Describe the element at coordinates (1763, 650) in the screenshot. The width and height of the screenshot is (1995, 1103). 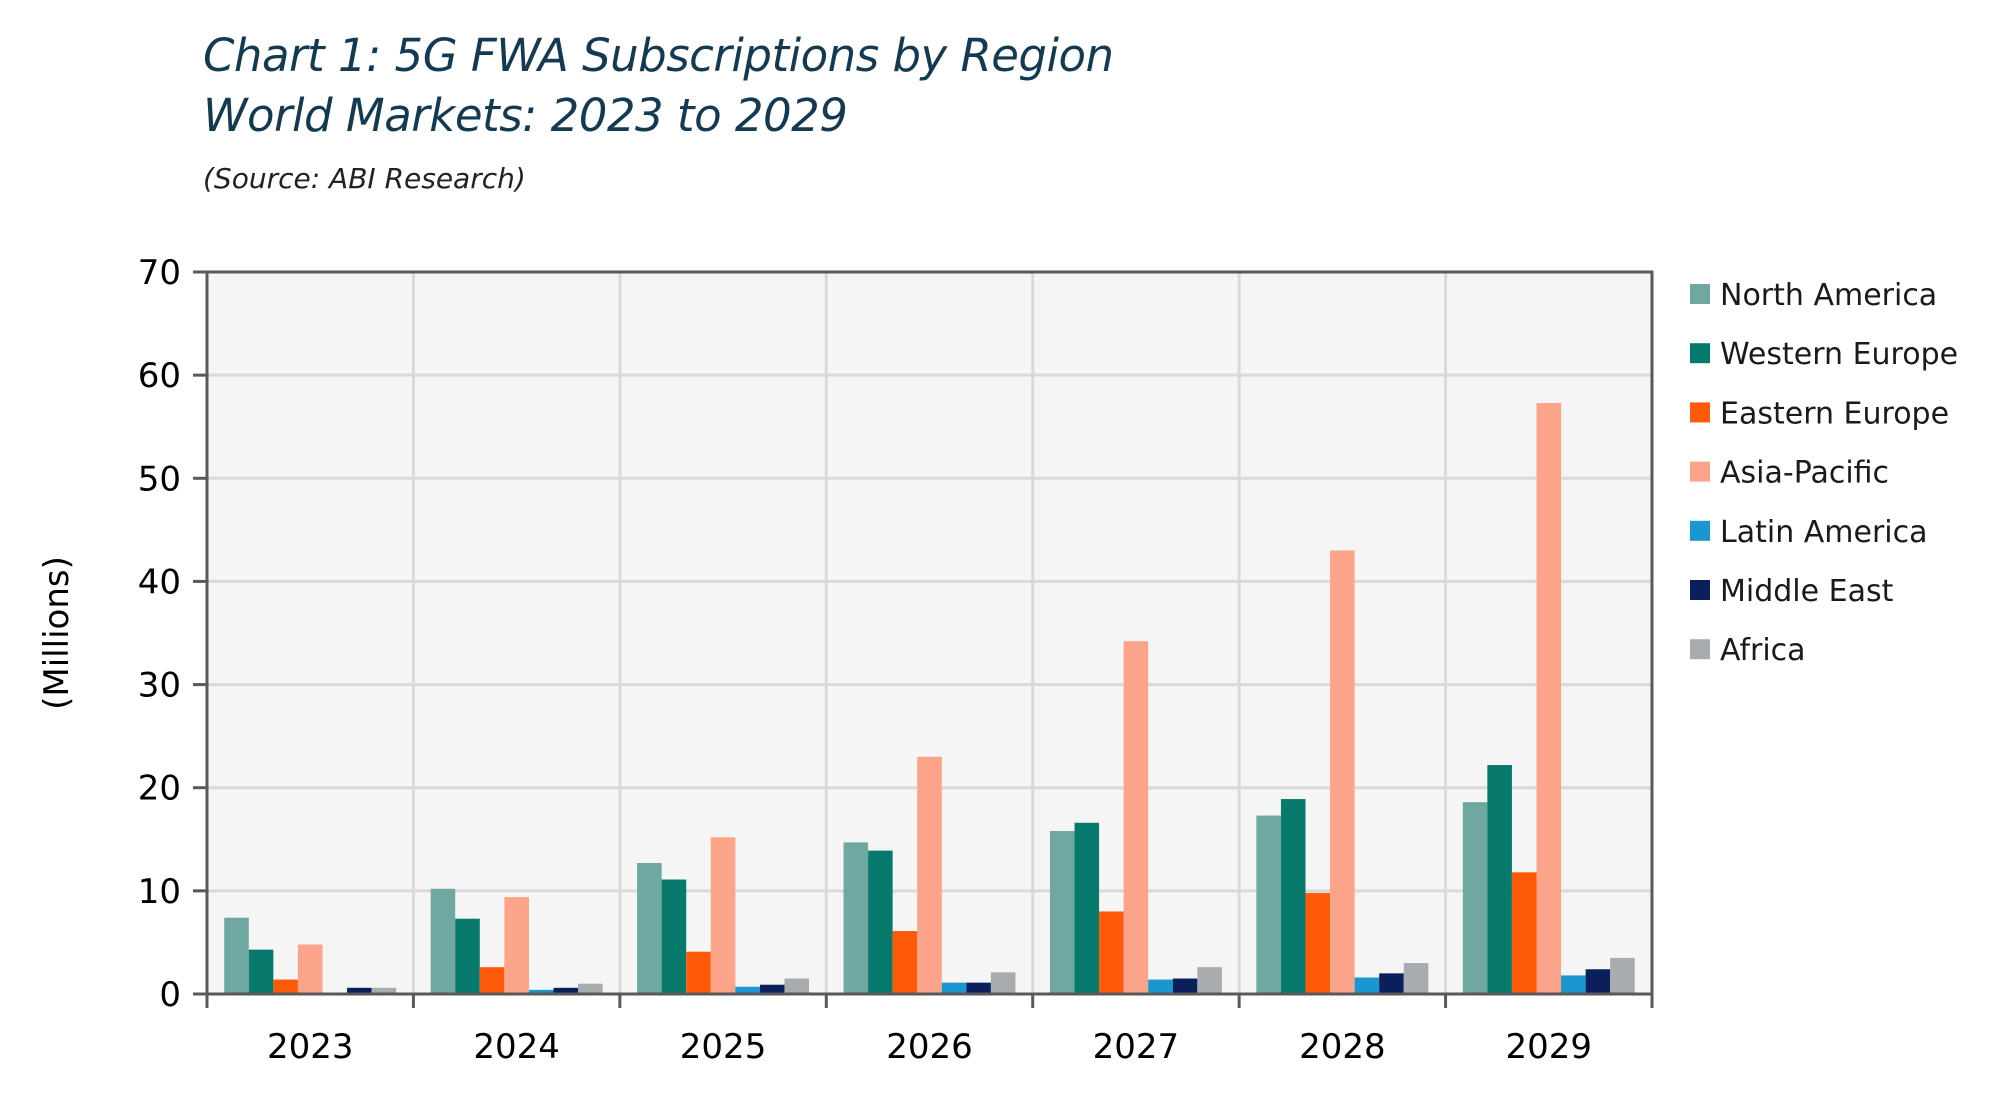
I see `legend-label-africa: Africa` at that location.